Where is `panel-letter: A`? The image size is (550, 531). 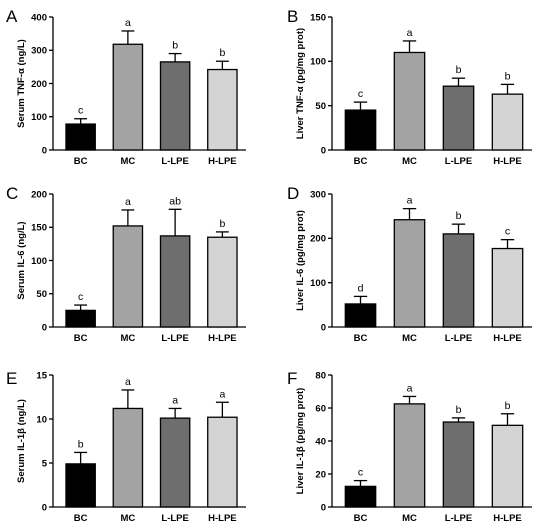
panel-letter: A is located at coordinates (12, 16).